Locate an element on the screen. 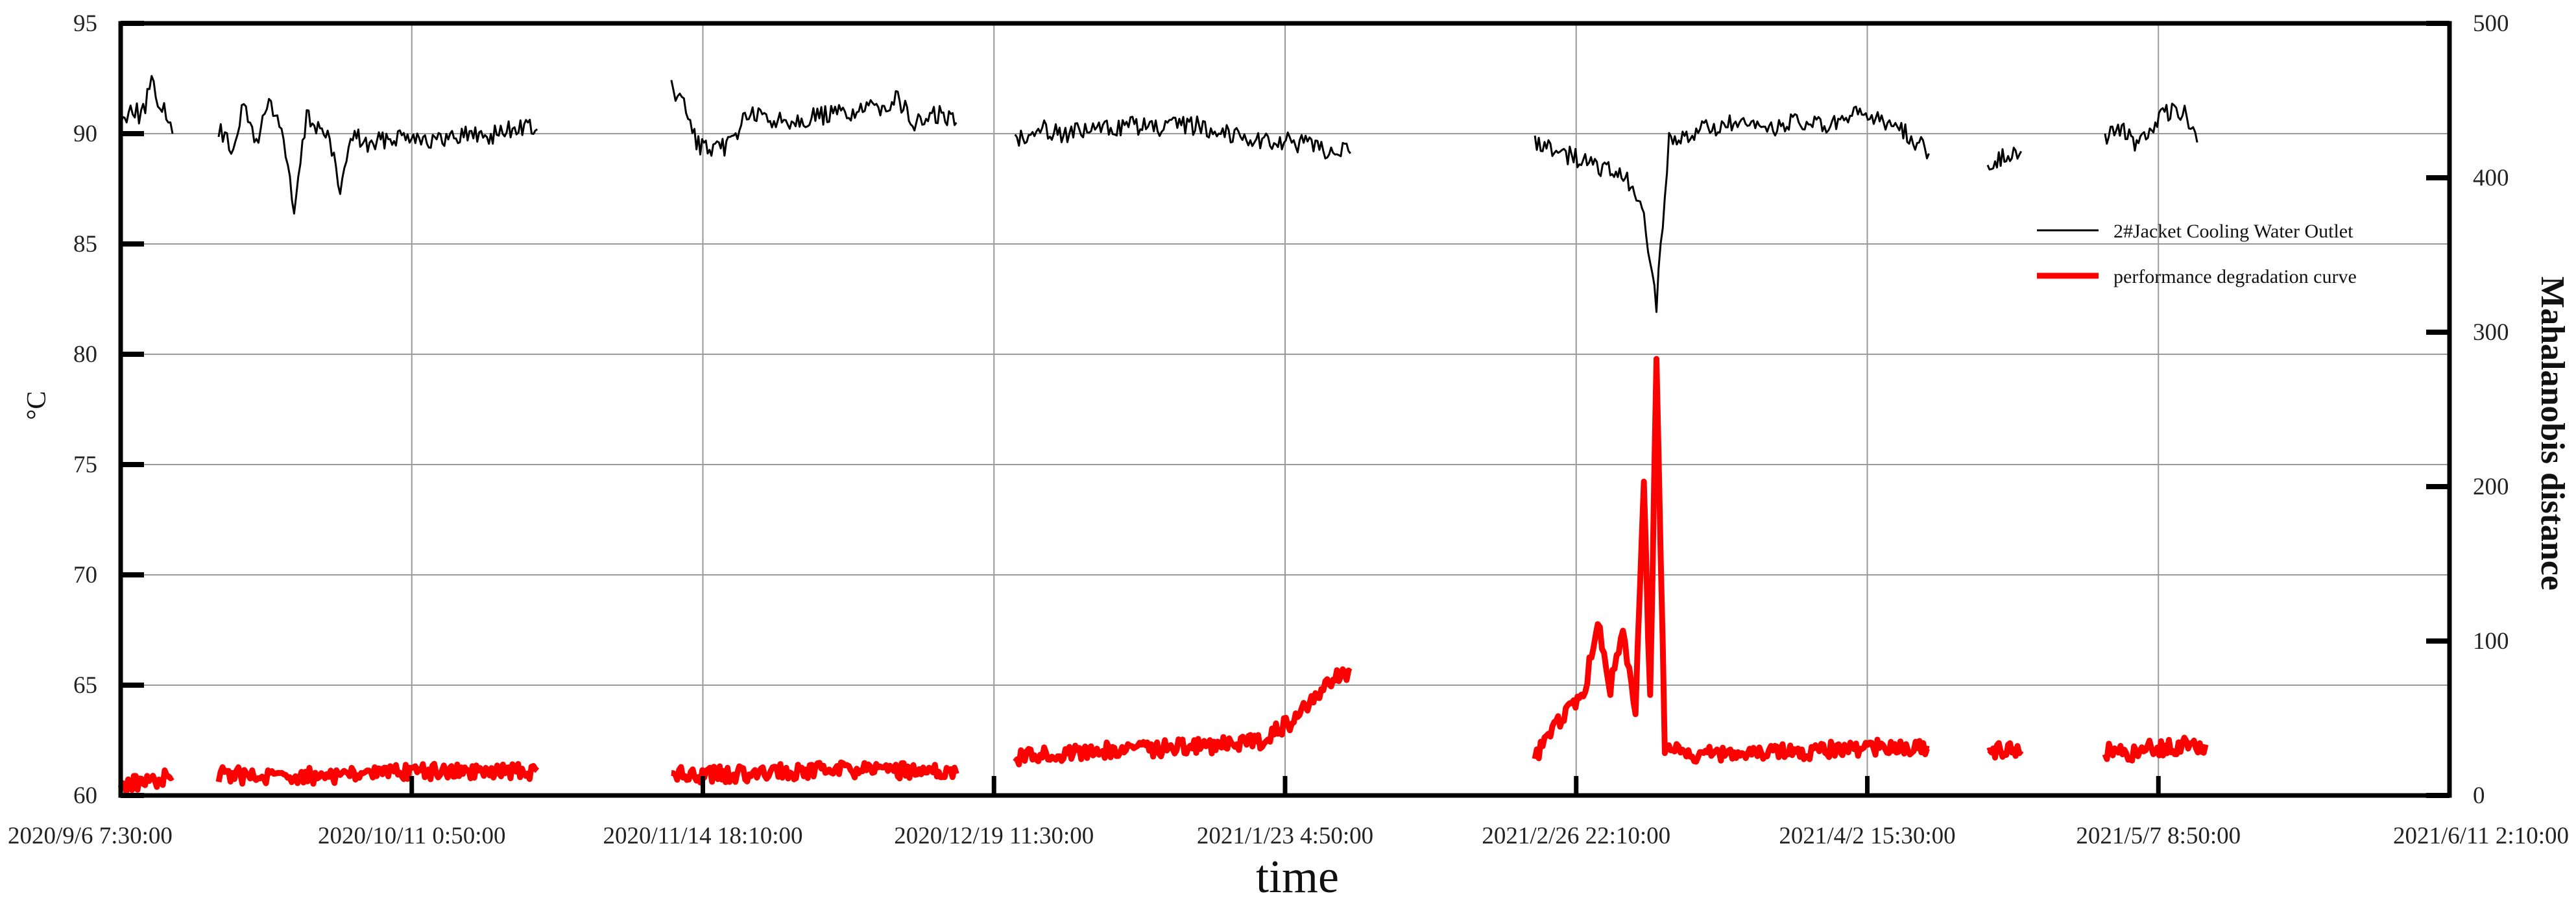 The height and width of the screenshot is (909, 2576). x-tick-label: 2021/5/7 8:50:00 is located at coordinates (2158, 836).